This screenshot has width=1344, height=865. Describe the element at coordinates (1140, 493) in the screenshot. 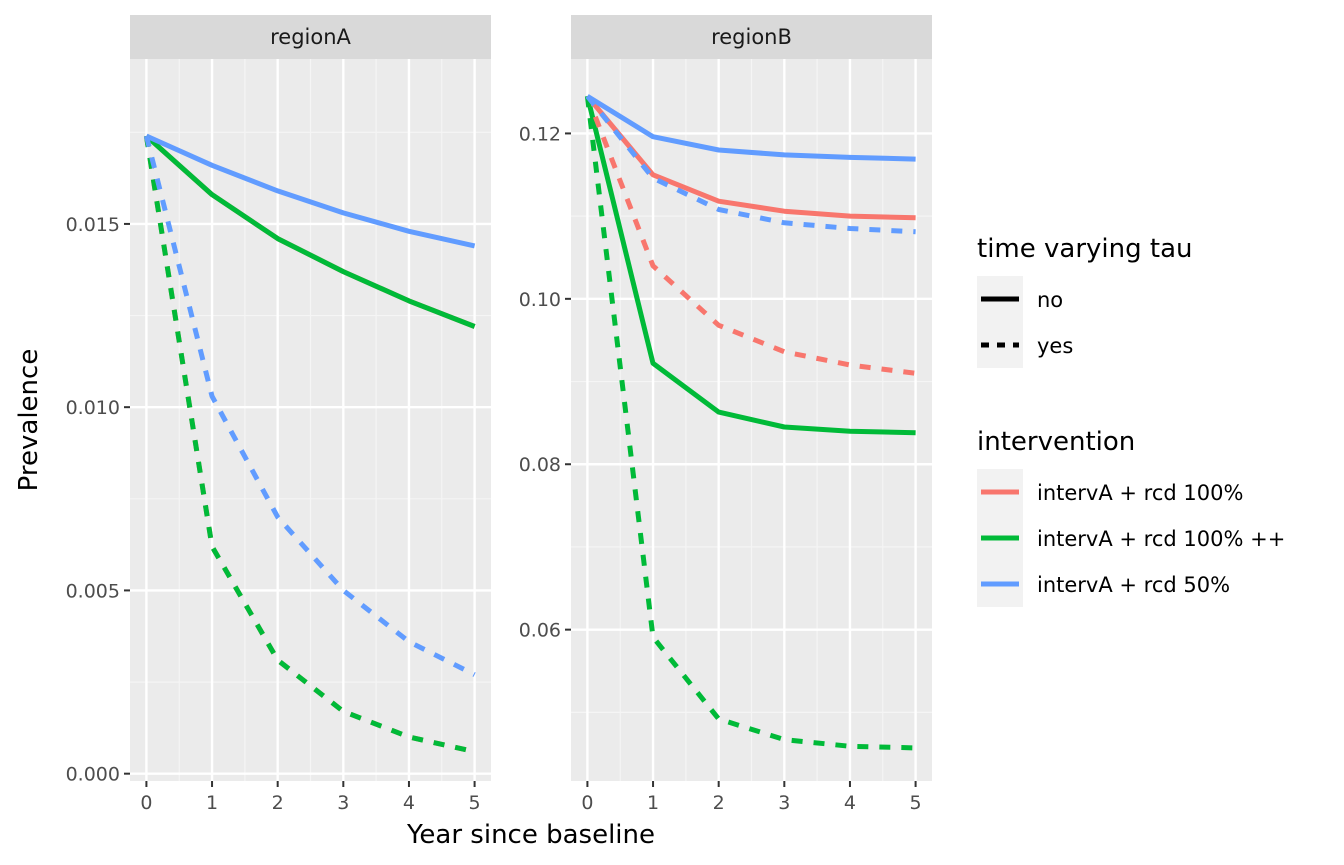

I see `legend-label: intervA + rcd 100%` at that location.